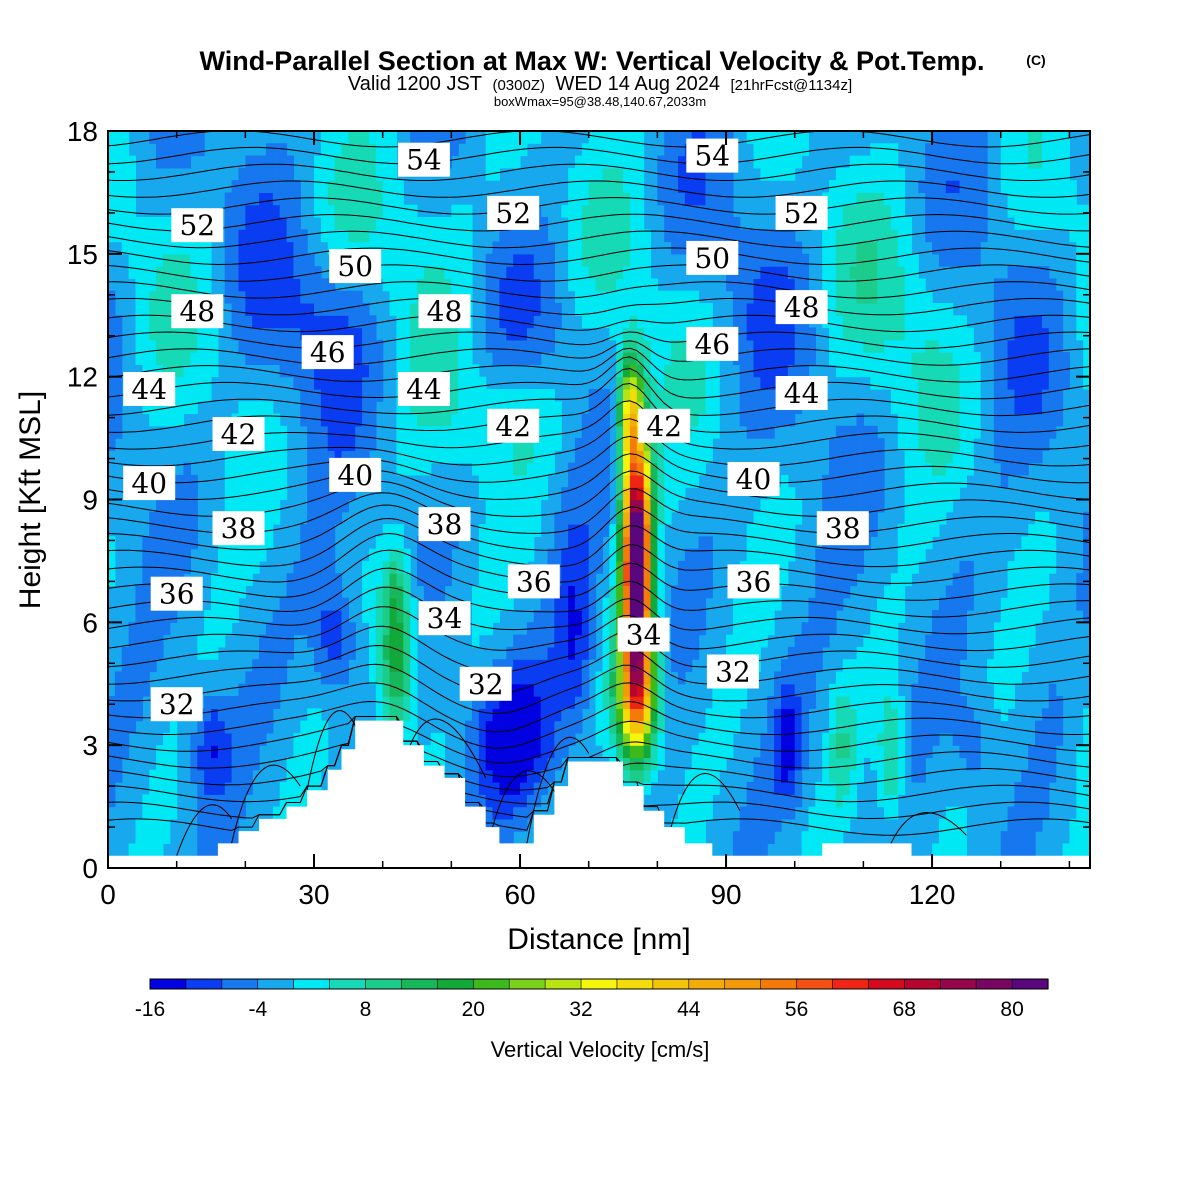 This screenshot has width=1200, height=1200. I want to click on x-tick-label: 120, so click(932, 894).